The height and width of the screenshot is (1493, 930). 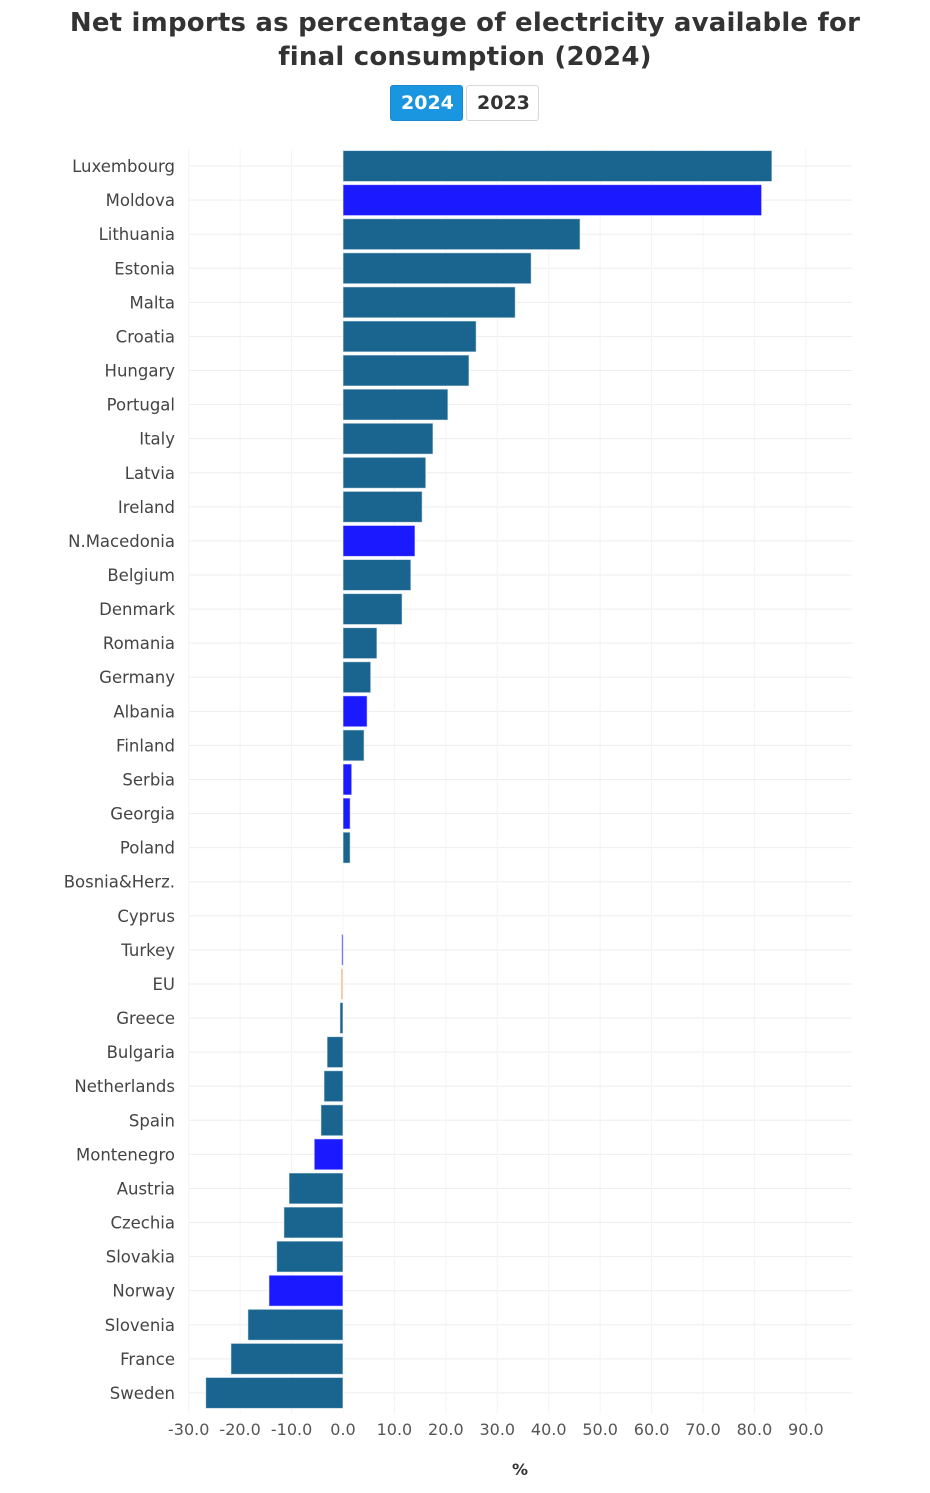 I want to click on bar-georgia, so click(x=346, y=813).